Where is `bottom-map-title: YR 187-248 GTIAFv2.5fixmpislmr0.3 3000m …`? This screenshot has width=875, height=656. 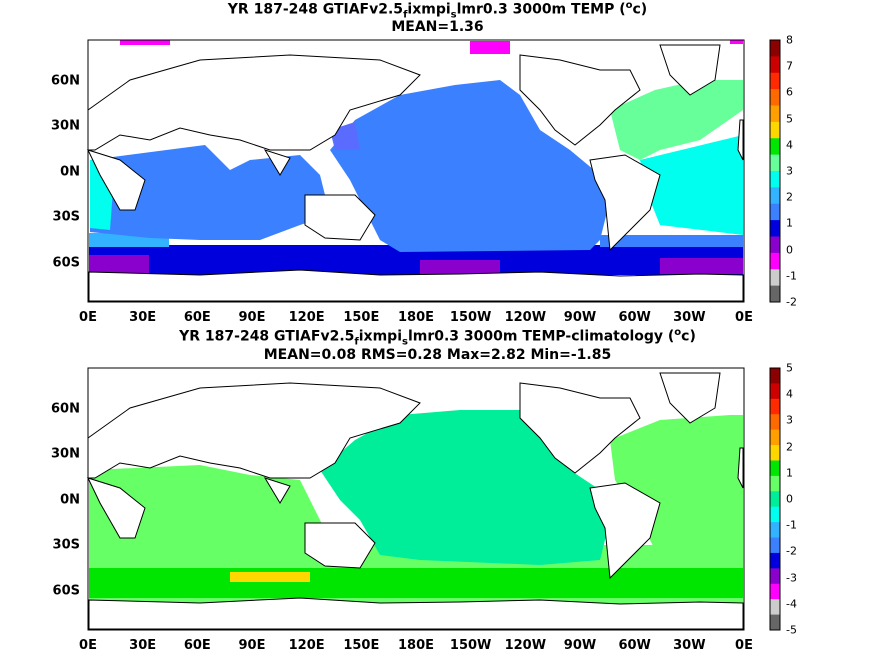 bottom-map-title: YR 187-248 GTIAFv2.5fixmpislmr0.3 3000m … is located at coordinates (437, 337).